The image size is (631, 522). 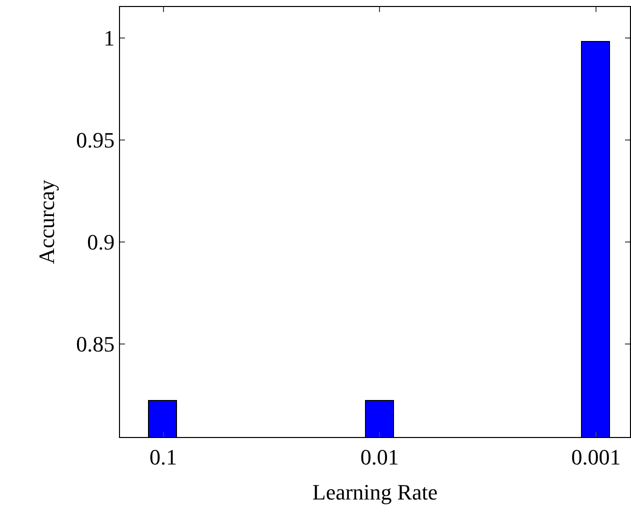 I want to click on y-tick-label: 1, so click(x=109, y=38).